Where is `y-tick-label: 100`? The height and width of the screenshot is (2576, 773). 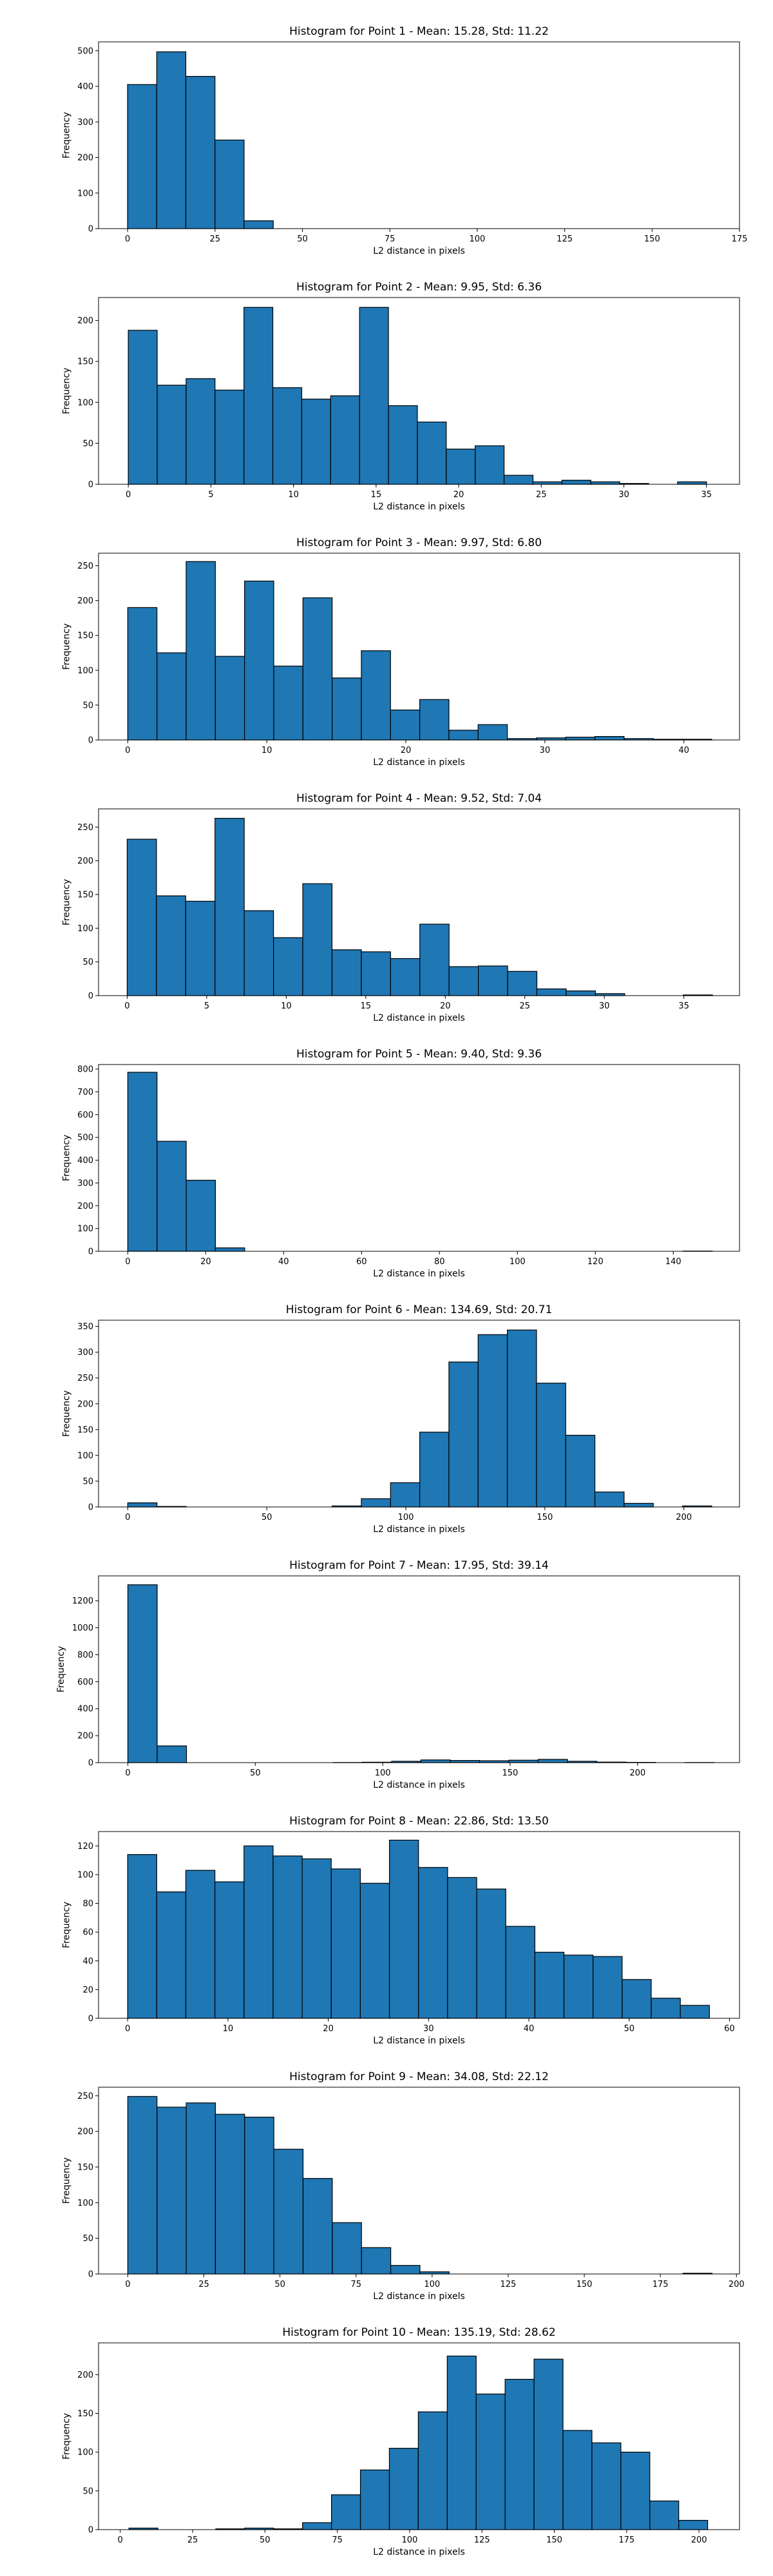
y-tick-label: 100 is located at coordinates (85, 2453).